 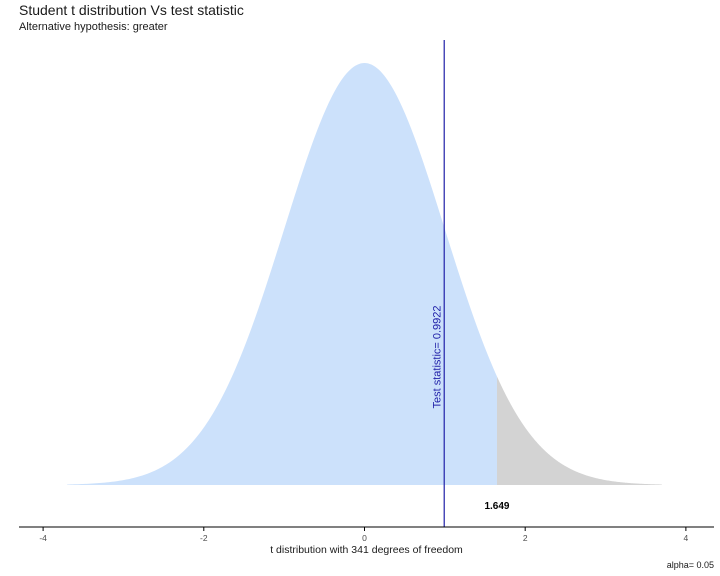 I want to click on chart-subtitle: Alternative hypothesis: greater, so click(x=93, y=27).